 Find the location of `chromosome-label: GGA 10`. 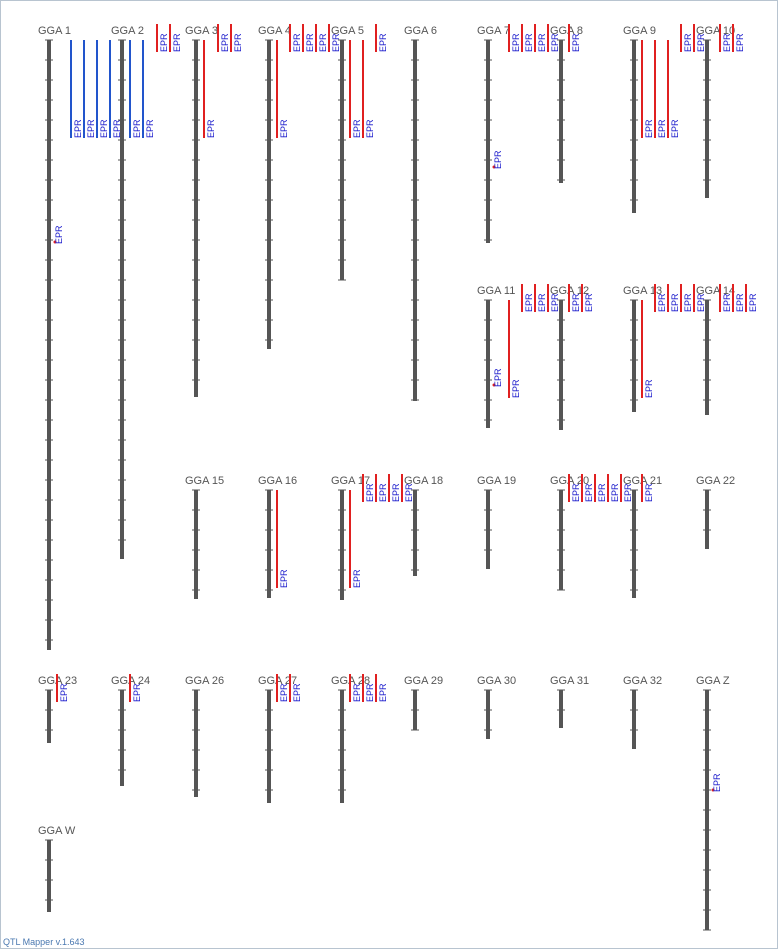

chromosome-label: GGA 10 is located at coordinates (715, 31).